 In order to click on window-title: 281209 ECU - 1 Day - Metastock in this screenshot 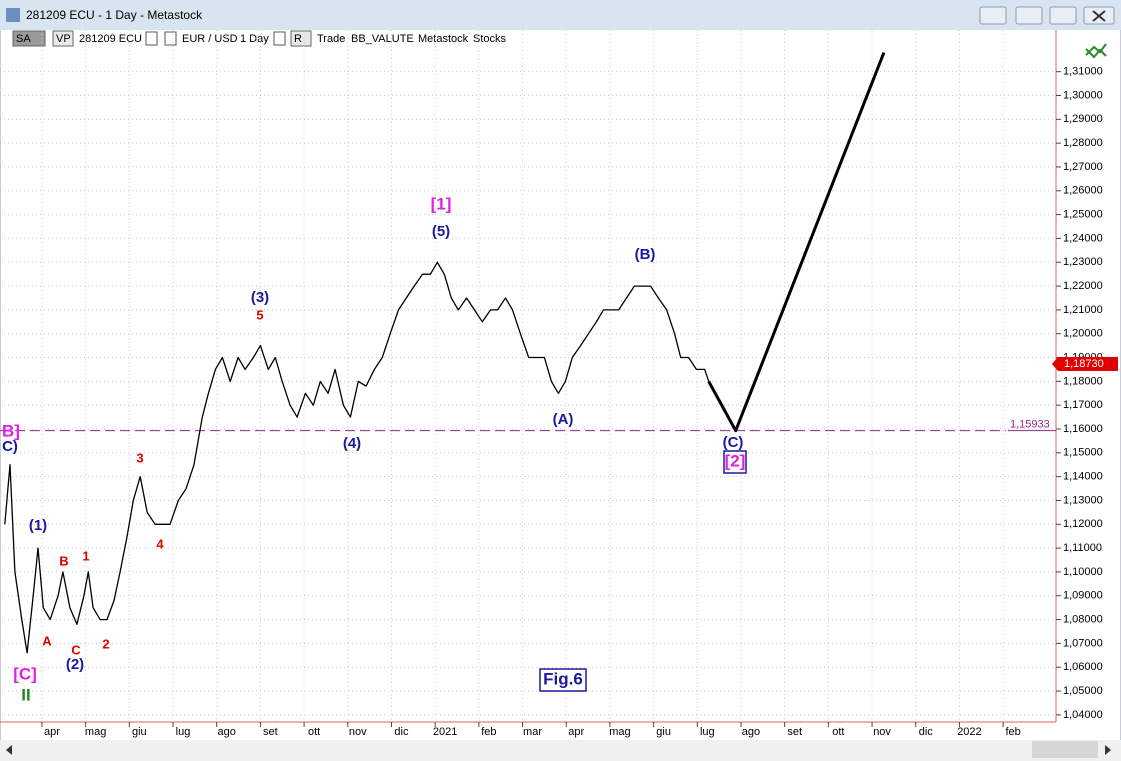, I will do `click(114, 15)`.